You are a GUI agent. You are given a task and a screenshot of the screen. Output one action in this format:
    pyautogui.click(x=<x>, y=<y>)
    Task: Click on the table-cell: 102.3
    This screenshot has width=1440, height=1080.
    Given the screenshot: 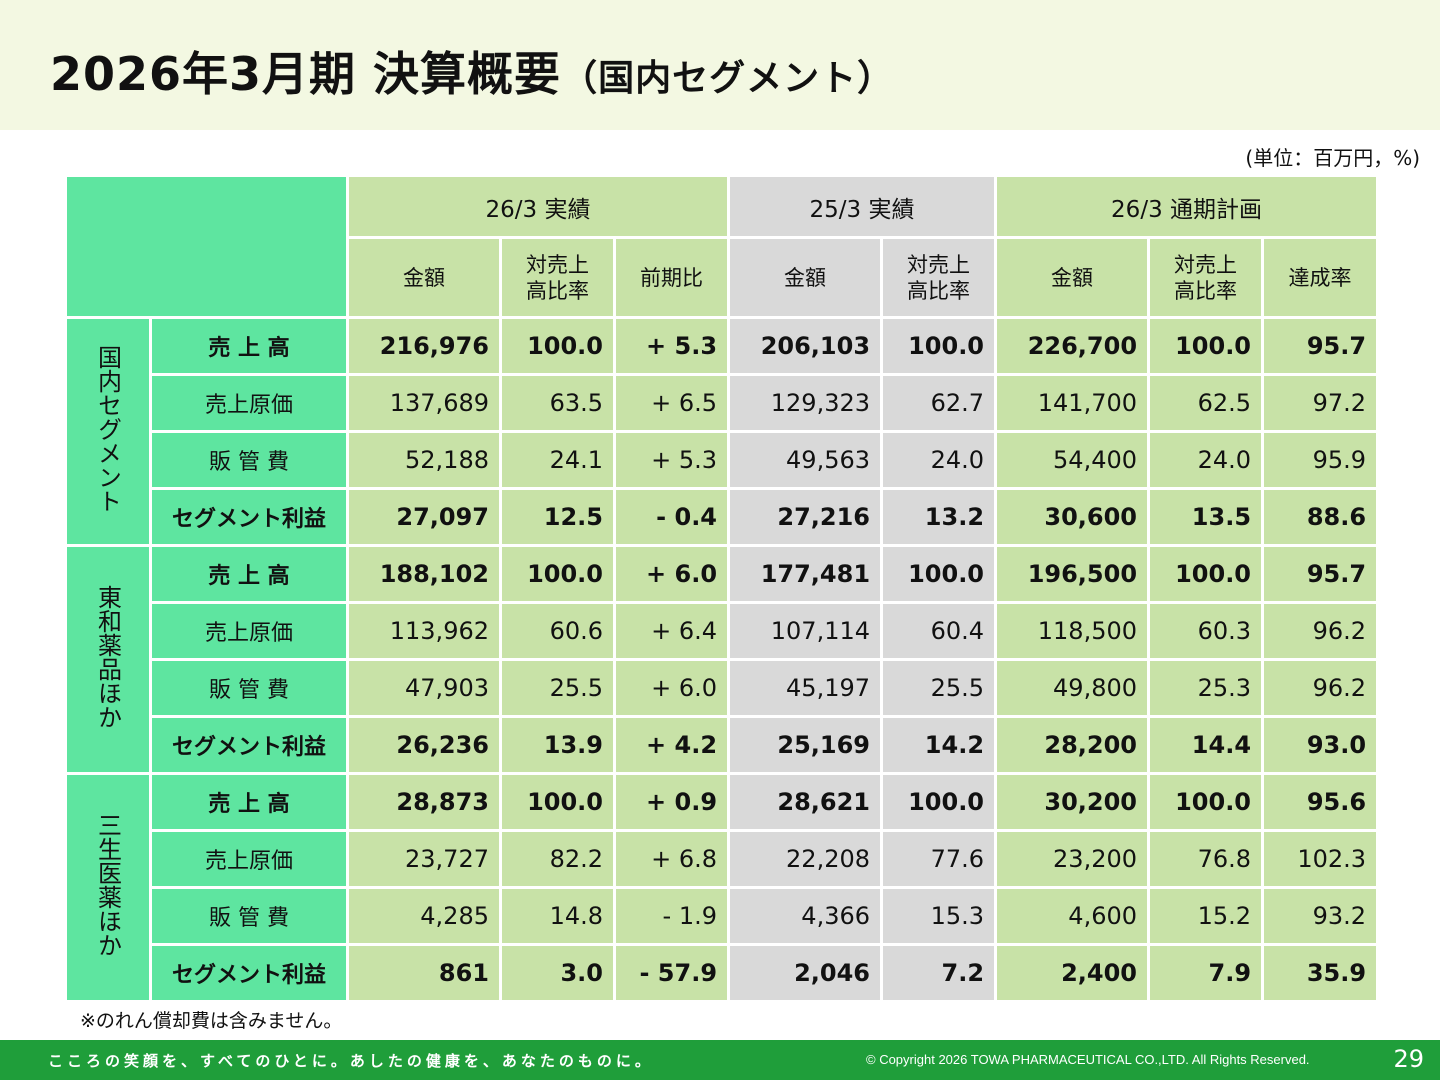 What is the action you would take?
    pyautogui.click(x=1320, y=859)
    